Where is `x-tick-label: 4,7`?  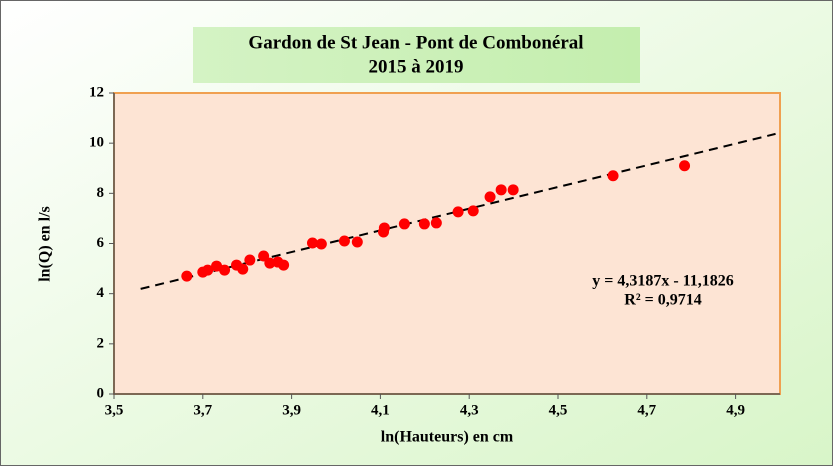
x-tick-label: 4,7 is located at coordinates (646, 410).